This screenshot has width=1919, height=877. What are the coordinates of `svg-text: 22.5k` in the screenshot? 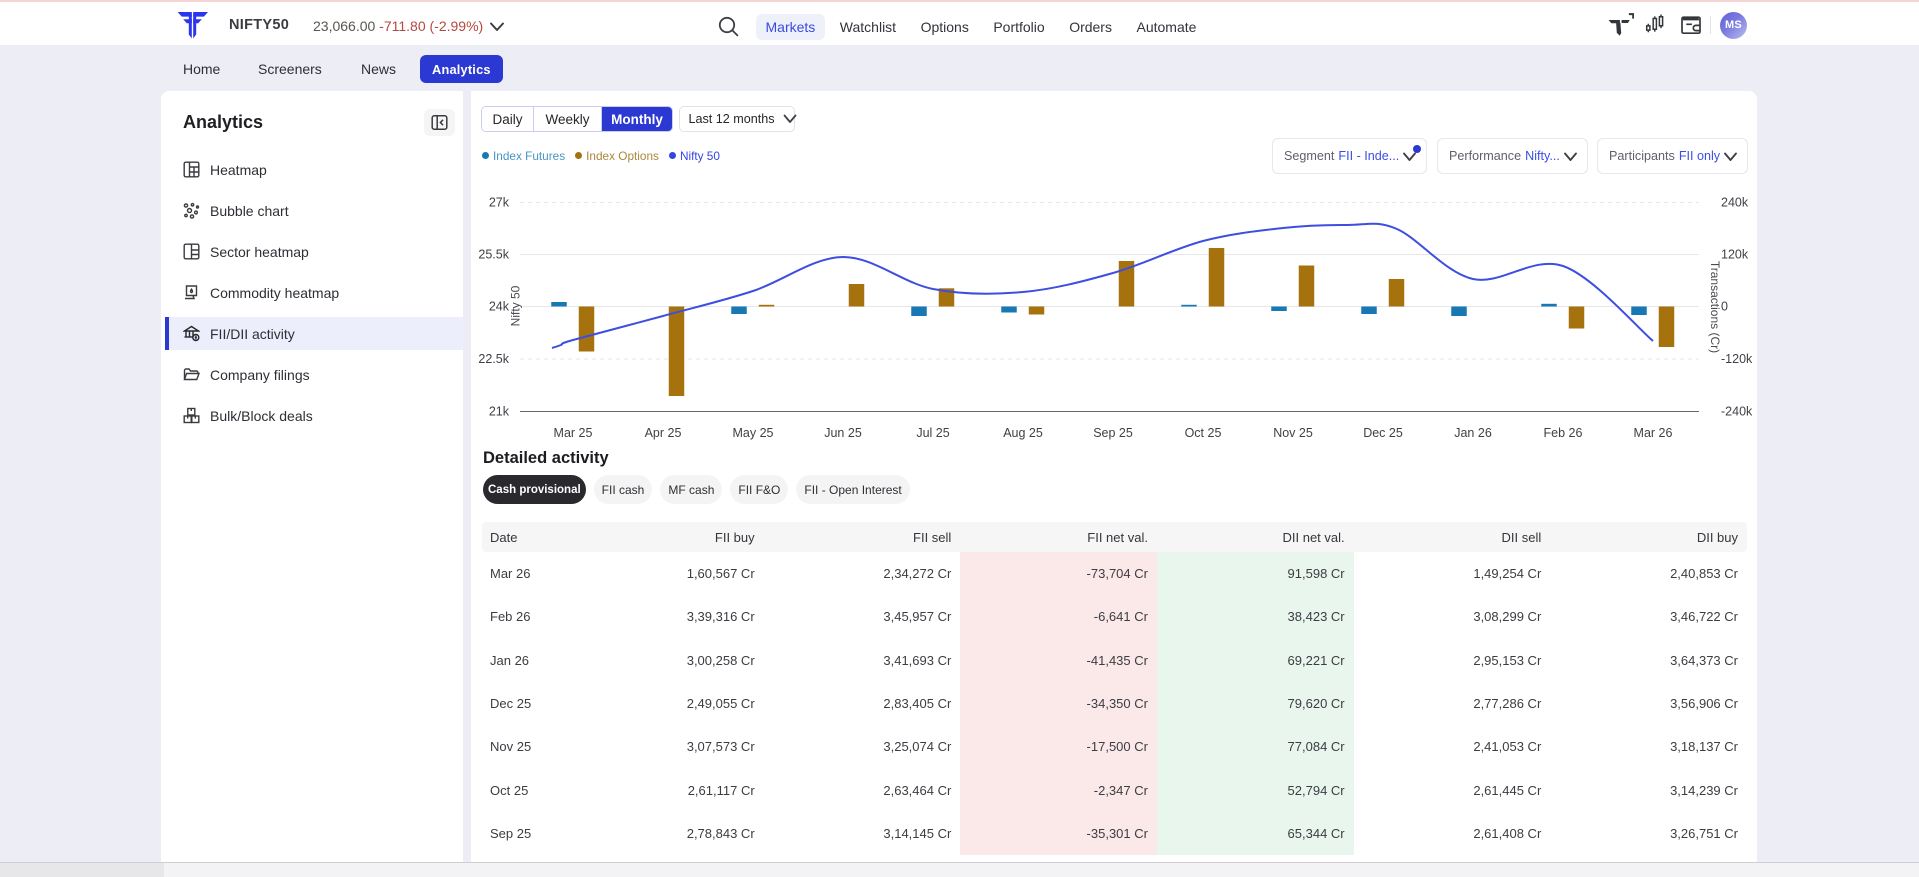 It's located at (493, 359).